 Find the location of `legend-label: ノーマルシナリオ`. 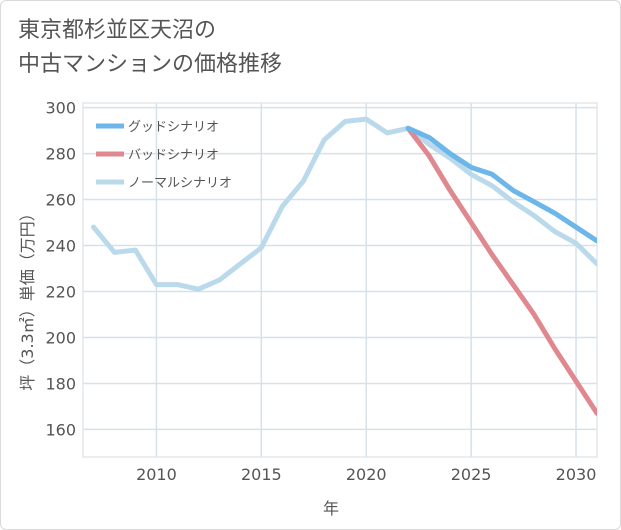

legend-label: ノーマルシナリオ is located at coordinates (180, 183).